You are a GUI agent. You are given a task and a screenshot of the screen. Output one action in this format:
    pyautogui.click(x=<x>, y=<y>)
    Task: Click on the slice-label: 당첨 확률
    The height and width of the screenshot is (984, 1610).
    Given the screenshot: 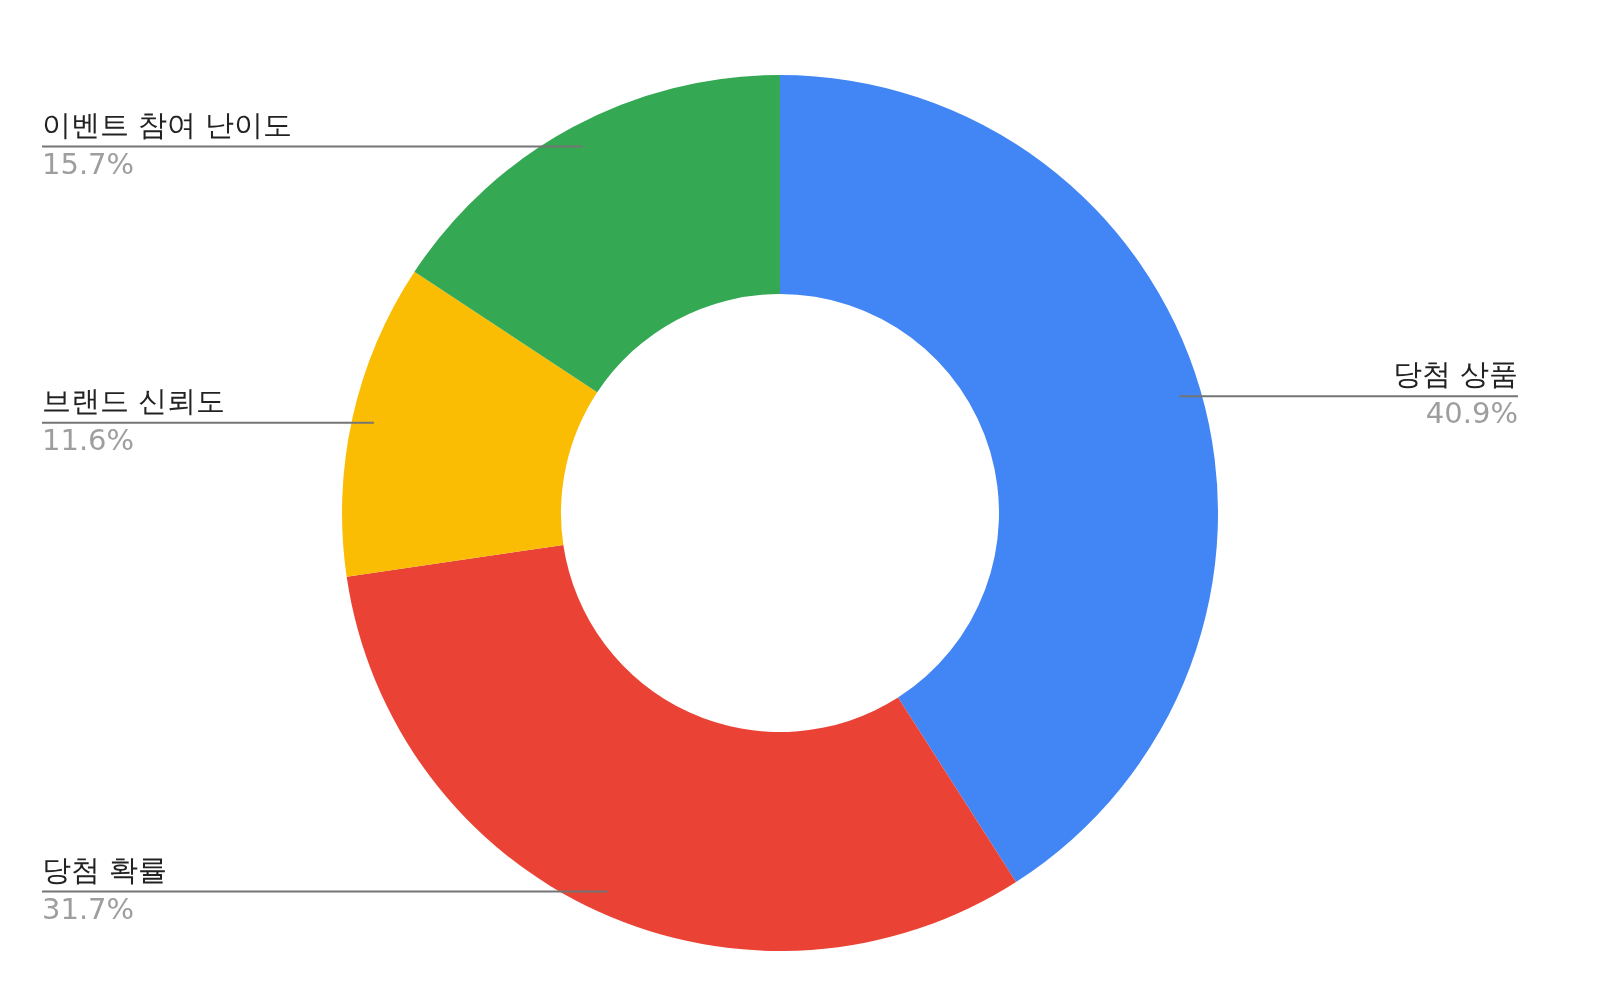 What is the action you would take?
    pyautogui.click(x=105, y=869)
    